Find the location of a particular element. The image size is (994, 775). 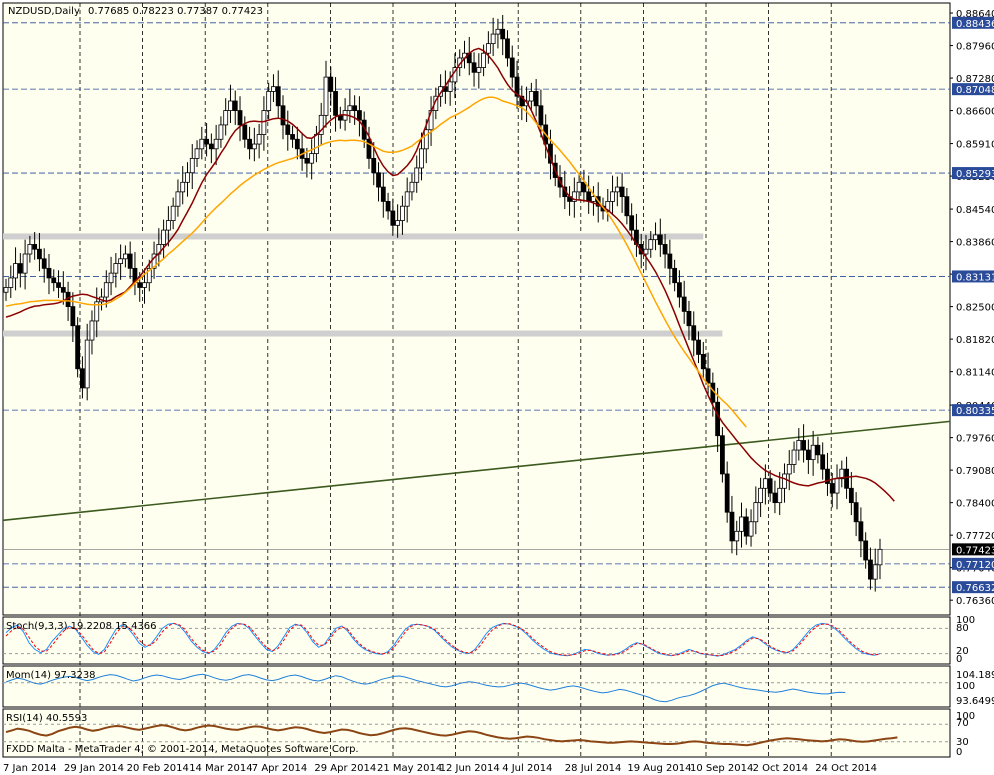

date-tick-label: 7 Jan 2014 is located at coordinates (30, 768).